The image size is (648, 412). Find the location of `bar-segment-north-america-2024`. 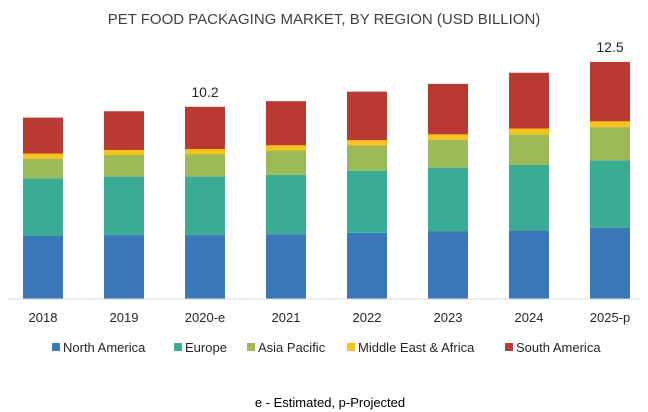

bar-segment-north-america-2024 is located at coordinates (529, 264).